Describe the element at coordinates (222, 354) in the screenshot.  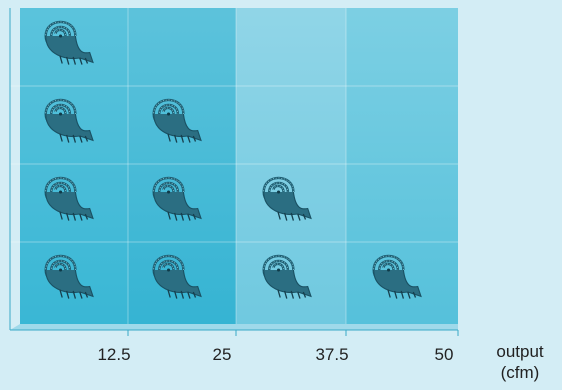
I see `x-tick-label: 25` at that location.